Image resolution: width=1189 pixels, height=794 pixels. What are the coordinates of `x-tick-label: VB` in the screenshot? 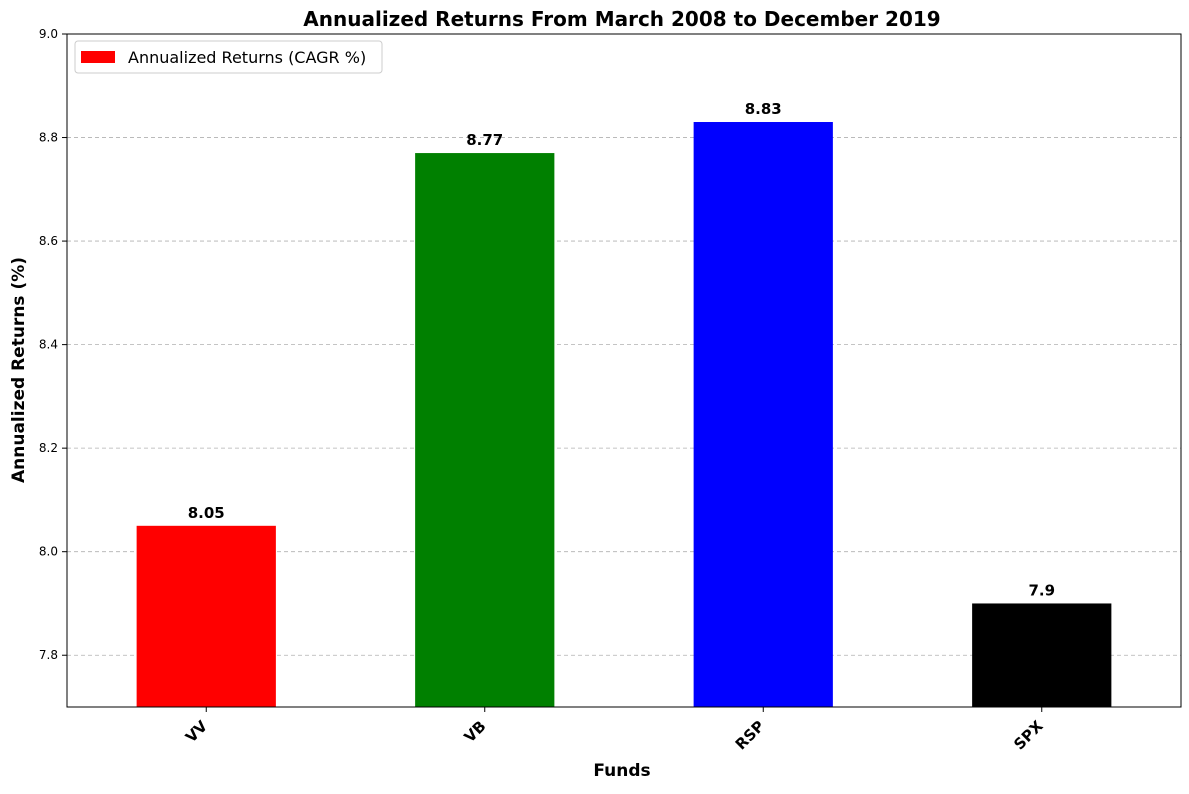 It's located at (475, 731).